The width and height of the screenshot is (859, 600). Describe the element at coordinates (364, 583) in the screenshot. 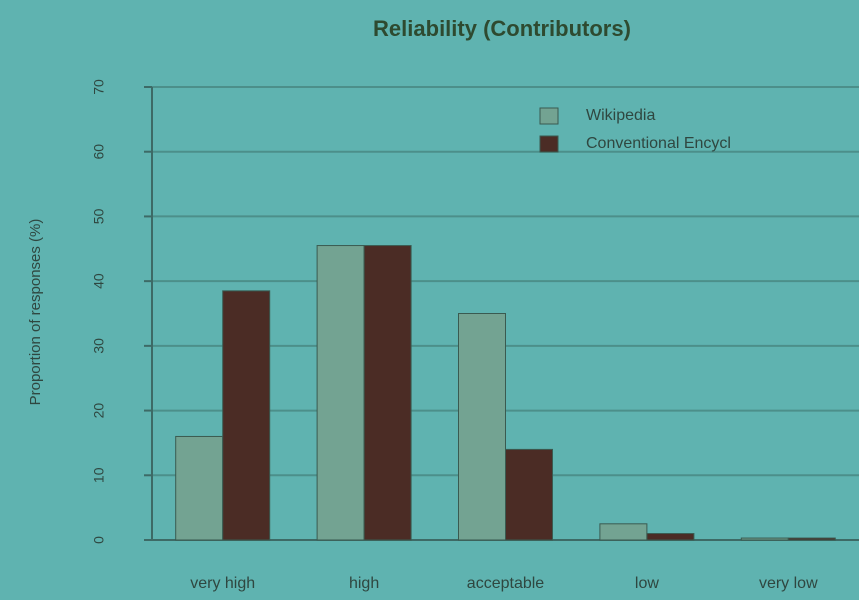

I see `x-tick-label: high` at that location.